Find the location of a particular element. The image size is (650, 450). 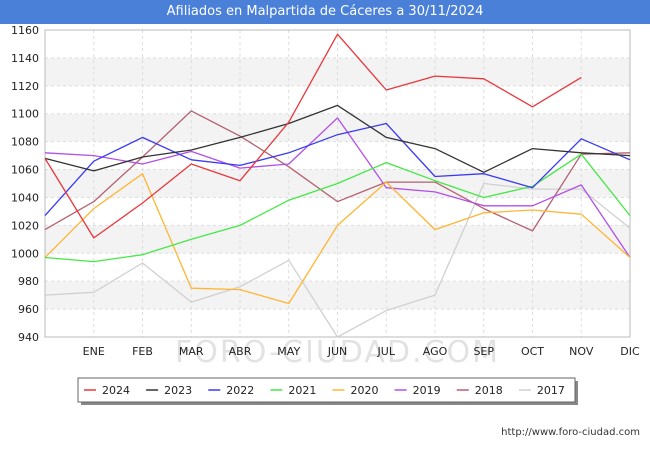

legend-label-2017: 2017 is located at coordinates (551, 390).